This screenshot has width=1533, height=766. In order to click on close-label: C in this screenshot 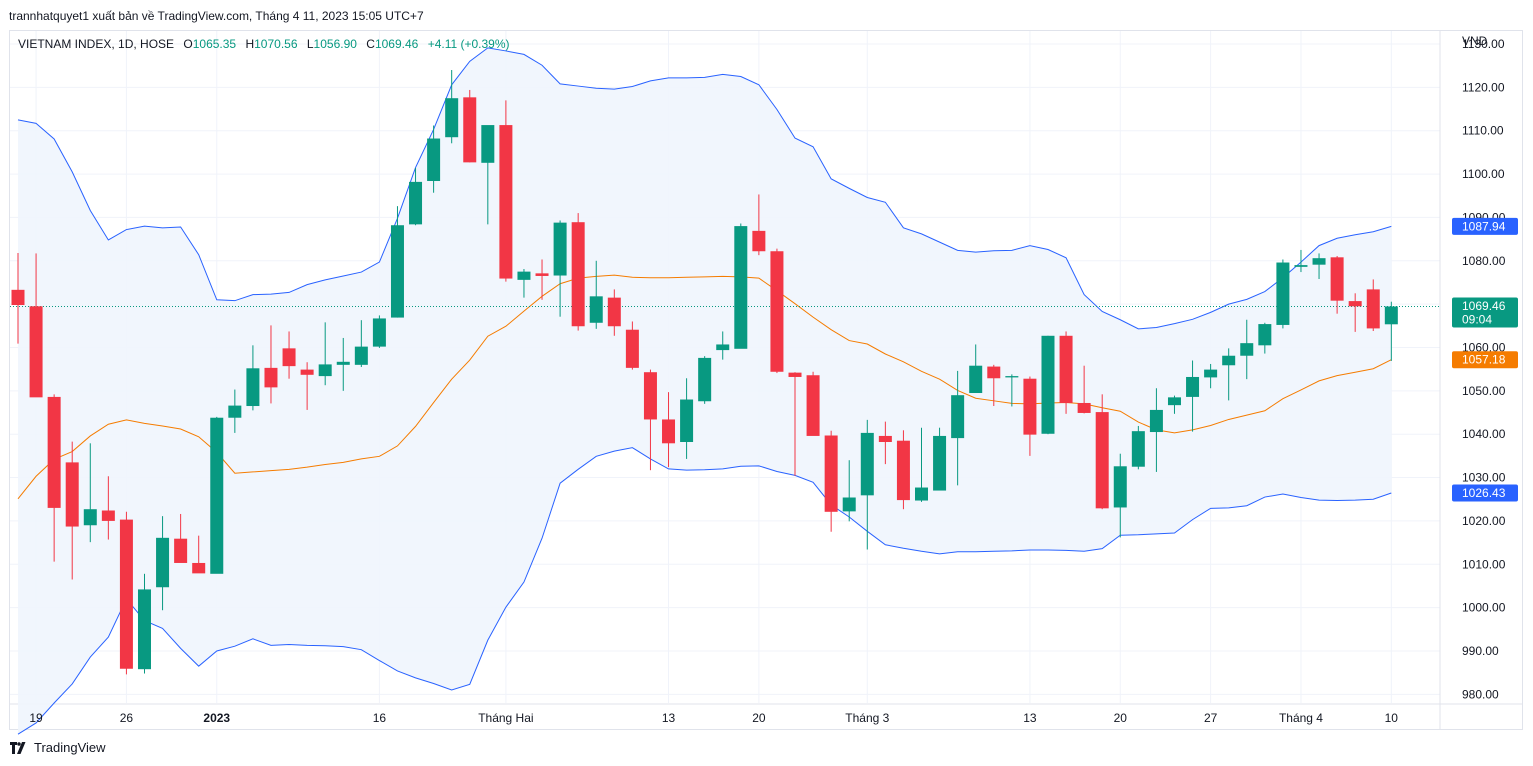, I will do `click(370, 44)`.